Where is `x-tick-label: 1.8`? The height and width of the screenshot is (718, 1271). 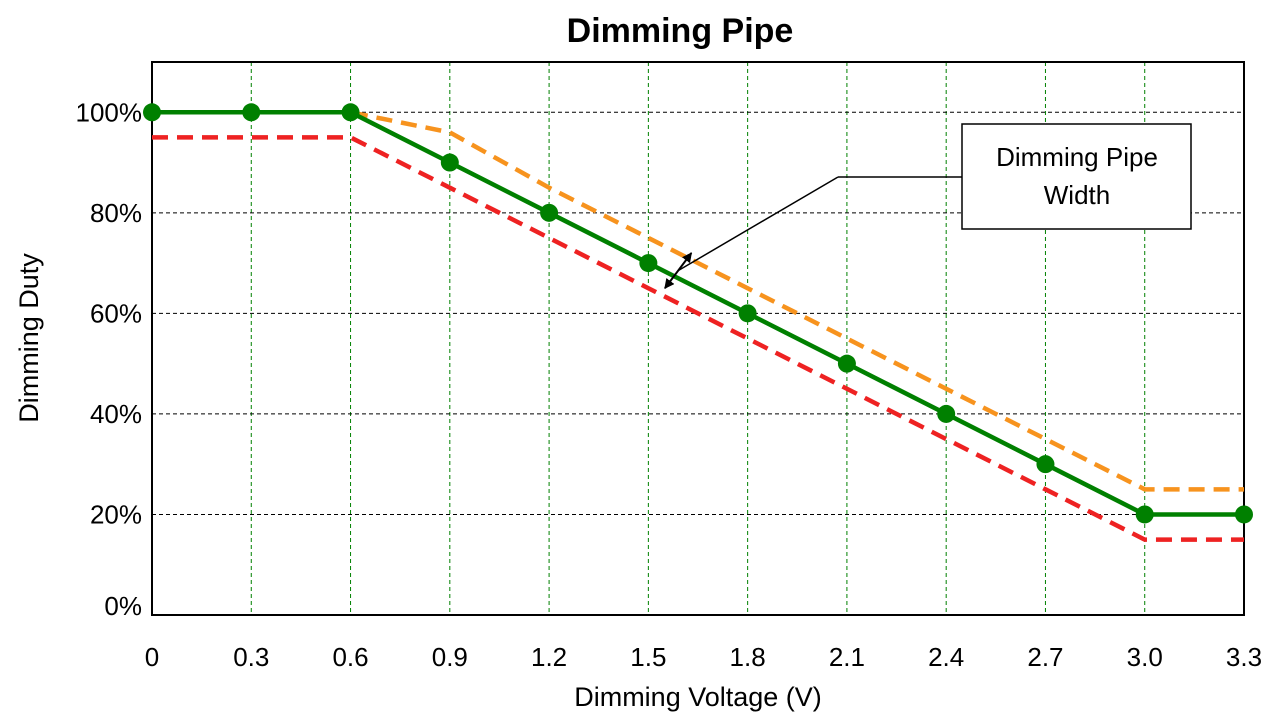
x-tick-label: 1.8 is located at coordinates (748, 657).